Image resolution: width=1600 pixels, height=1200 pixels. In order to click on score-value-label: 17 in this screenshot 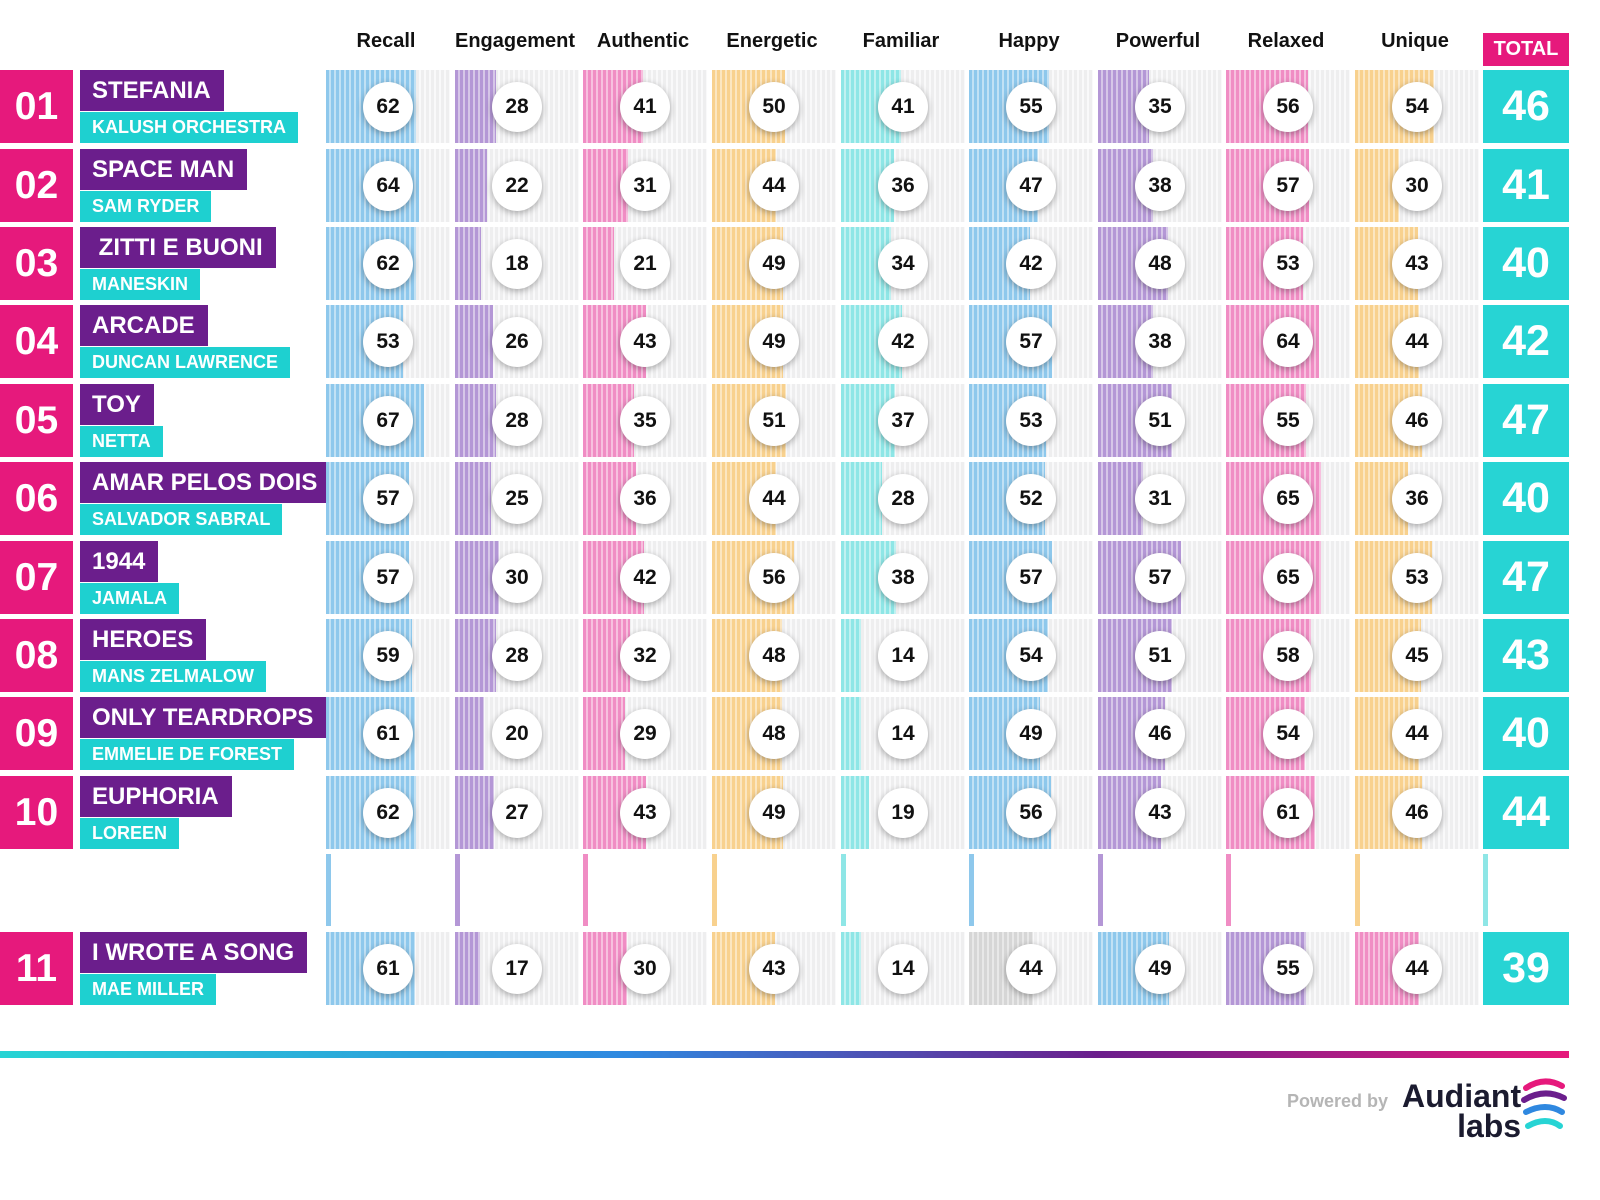, I will do `click(517, 968)`.